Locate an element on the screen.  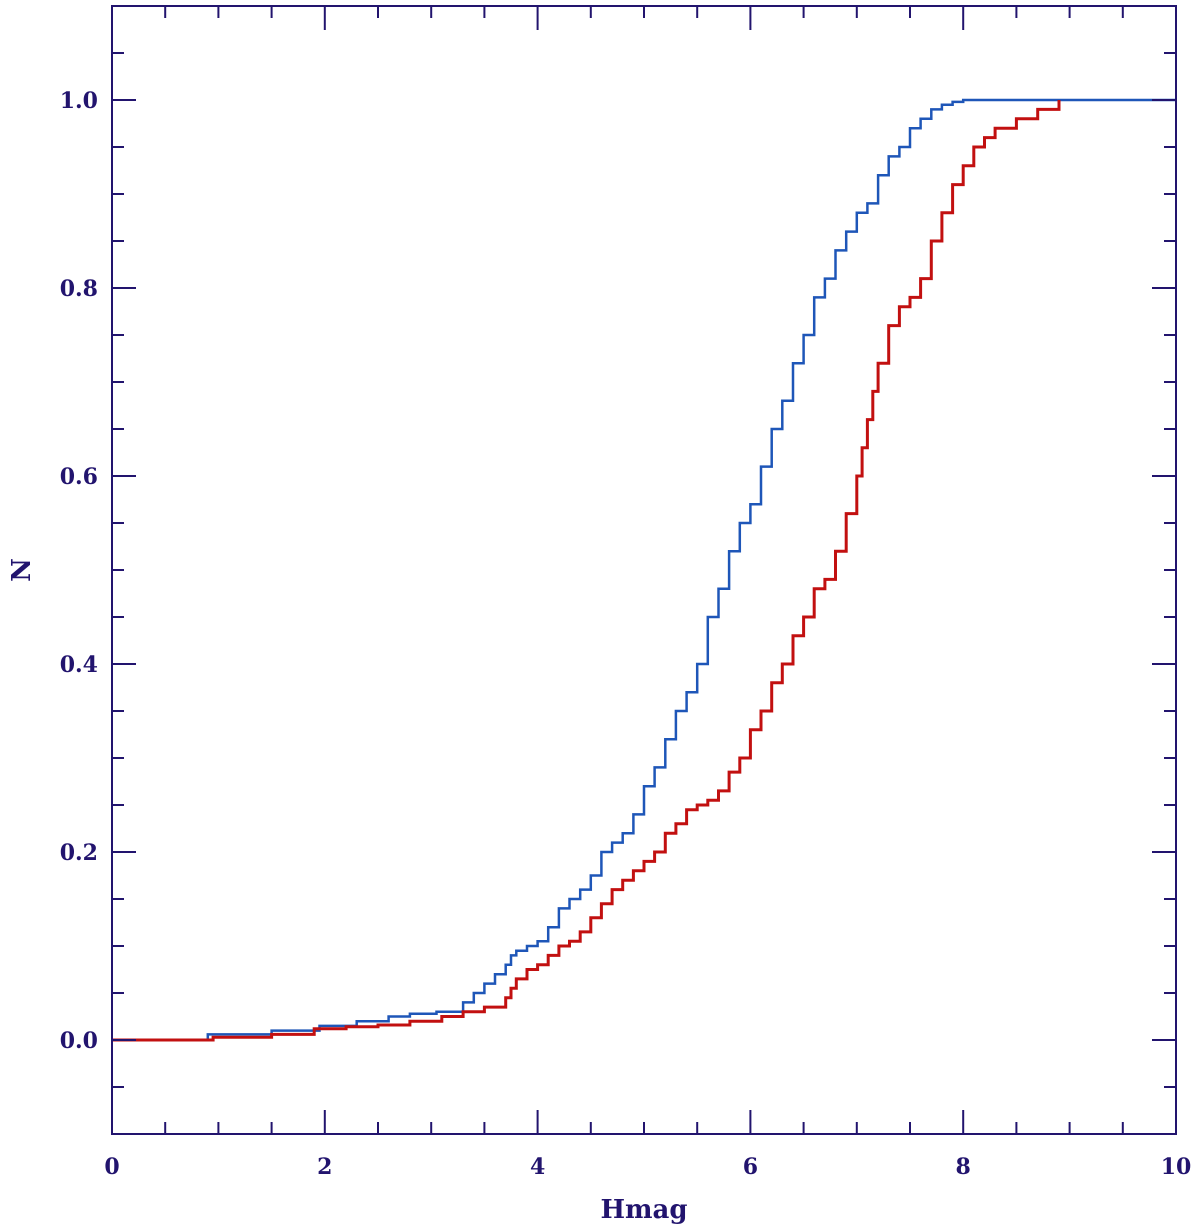
x-tick-label: 4 is located at coordinates (537, 1167).